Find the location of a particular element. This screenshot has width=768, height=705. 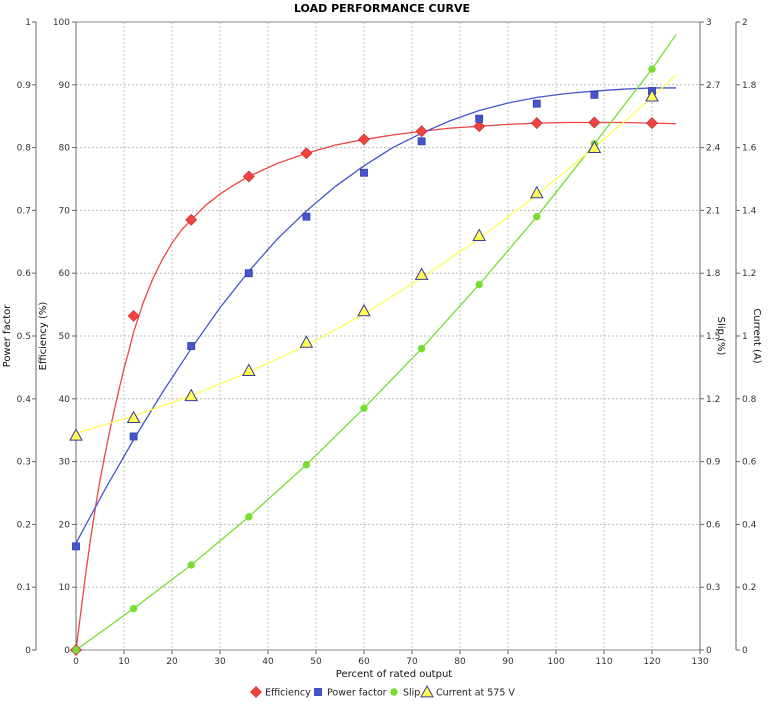

current-tick-label: 0.6 is located at coordinates (749, 463).